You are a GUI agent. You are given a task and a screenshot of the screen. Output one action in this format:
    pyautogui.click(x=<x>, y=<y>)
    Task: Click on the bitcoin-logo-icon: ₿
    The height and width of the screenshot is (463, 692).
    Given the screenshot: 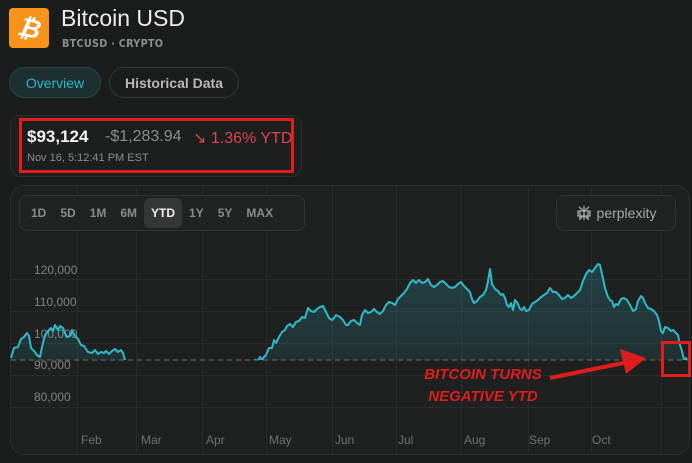 What is the action you would take?
    pyautogui.click(x=29, y=28)
    